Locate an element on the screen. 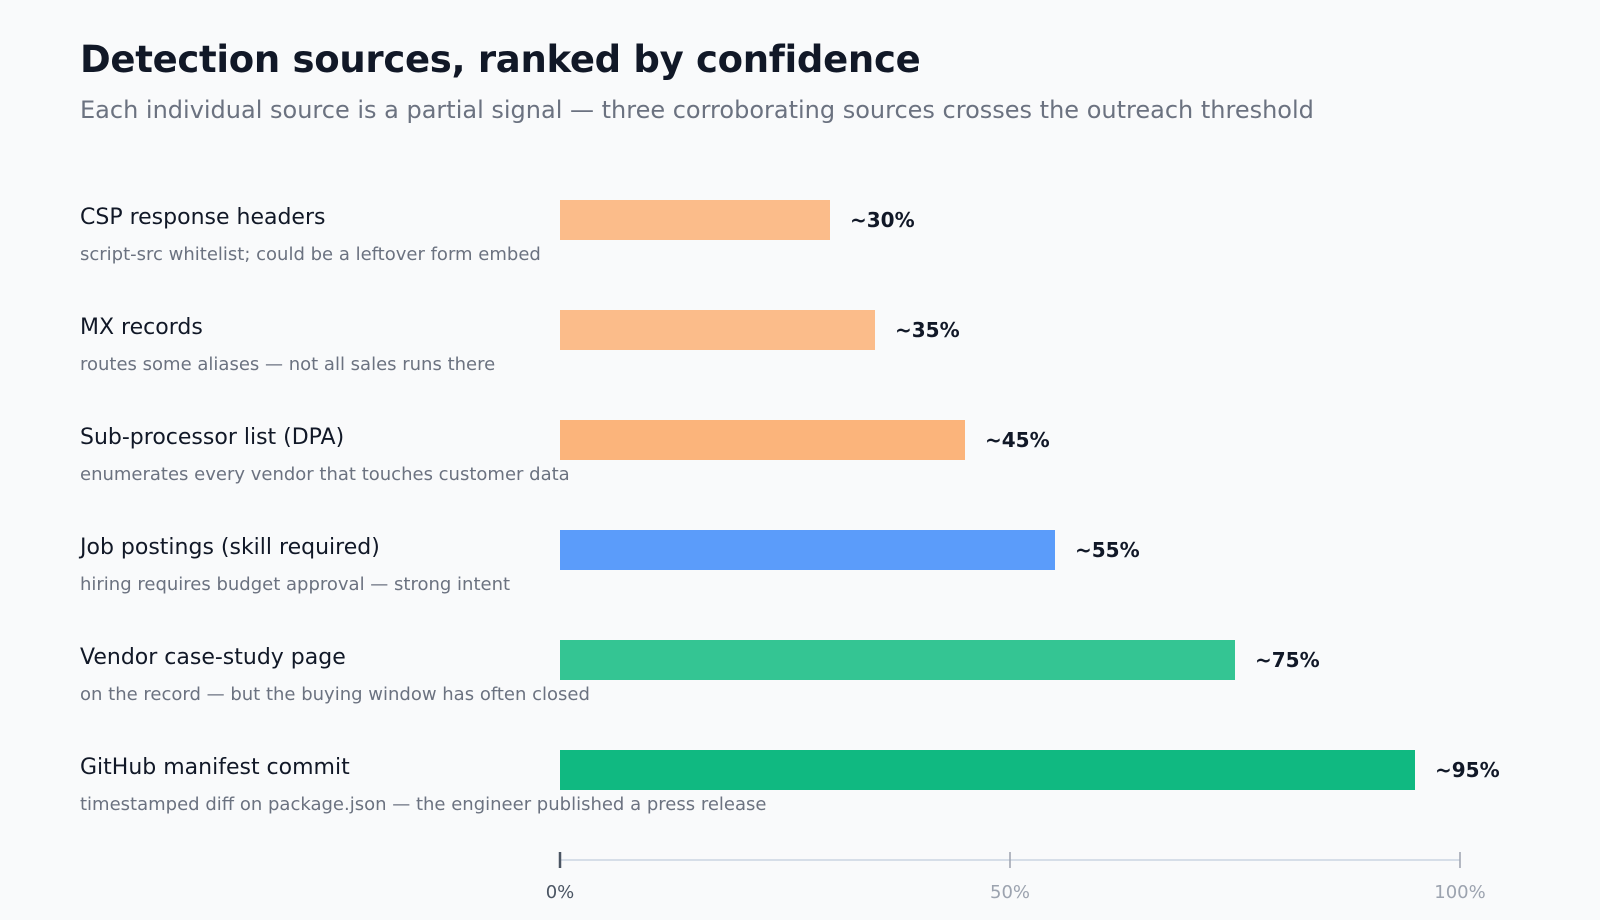  category-label: Sub-processor list (DPA) is located at coordinates (212, 437).